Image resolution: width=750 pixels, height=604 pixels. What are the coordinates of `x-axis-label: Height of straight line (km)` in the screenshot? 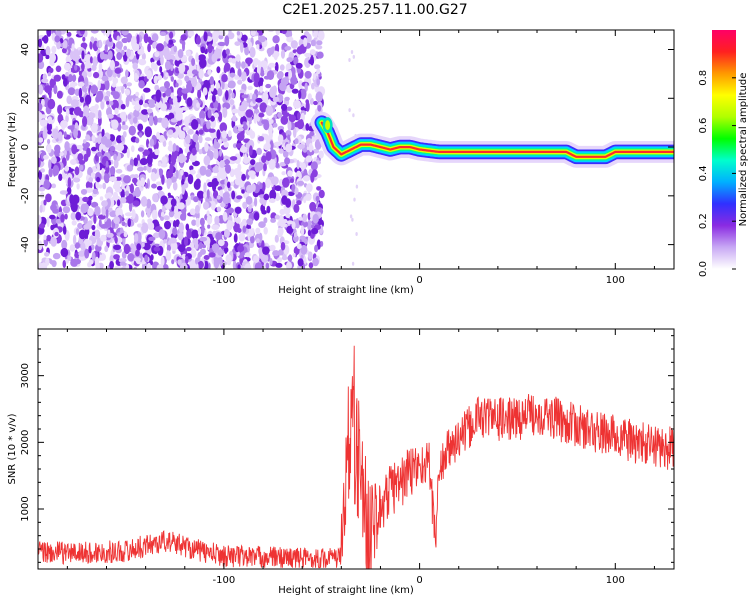 It's located at (346, 590).